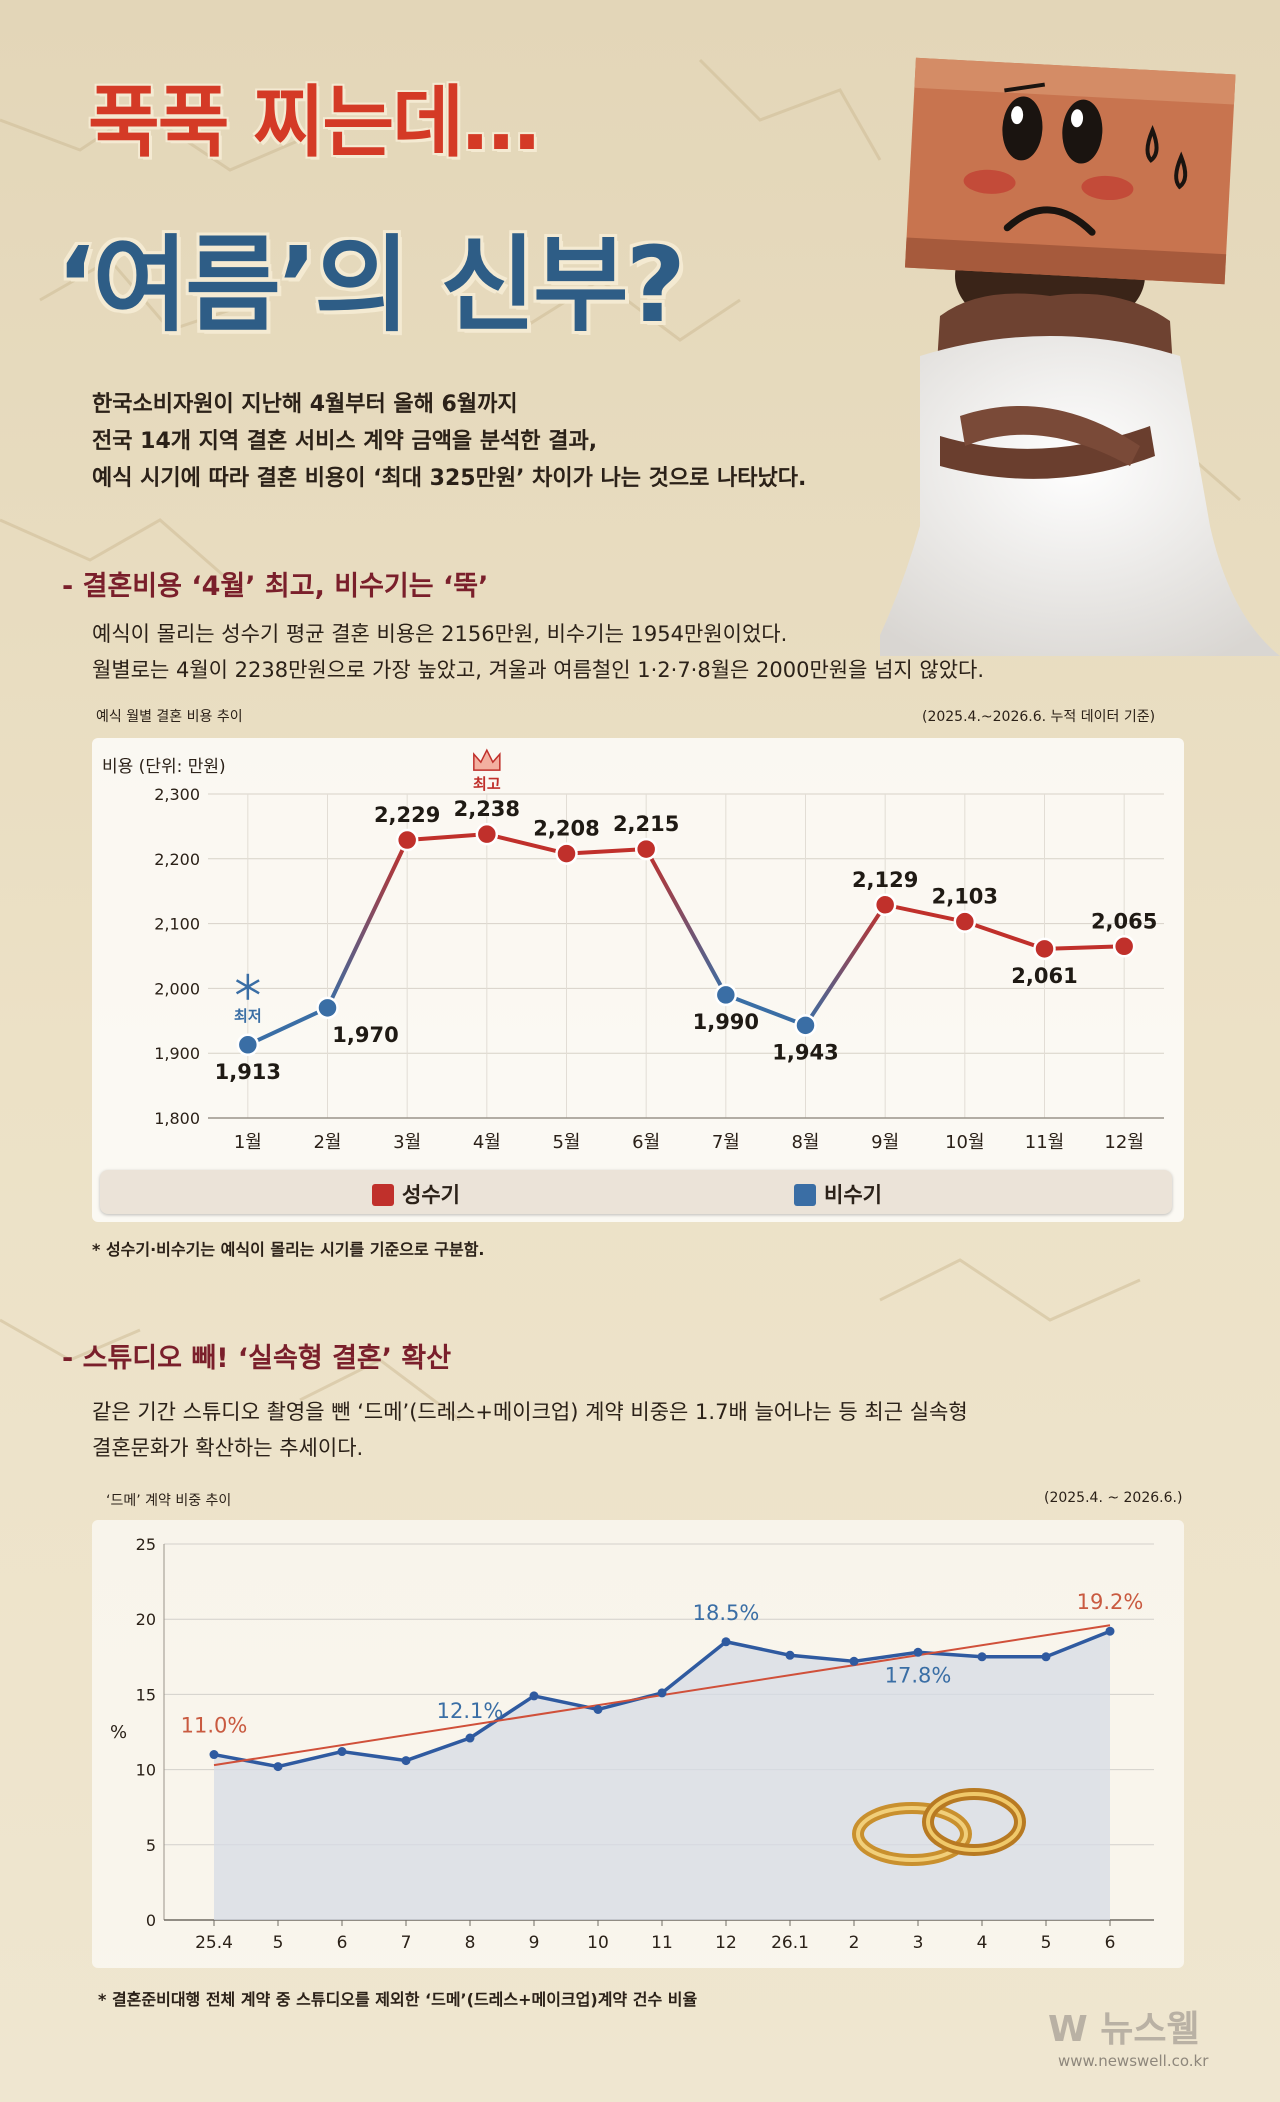 This screenshot has height=2102, width=1280. Describe the element at coordinates (885, 880) in the screenshot. I see `data-label: 2,129` at that location.